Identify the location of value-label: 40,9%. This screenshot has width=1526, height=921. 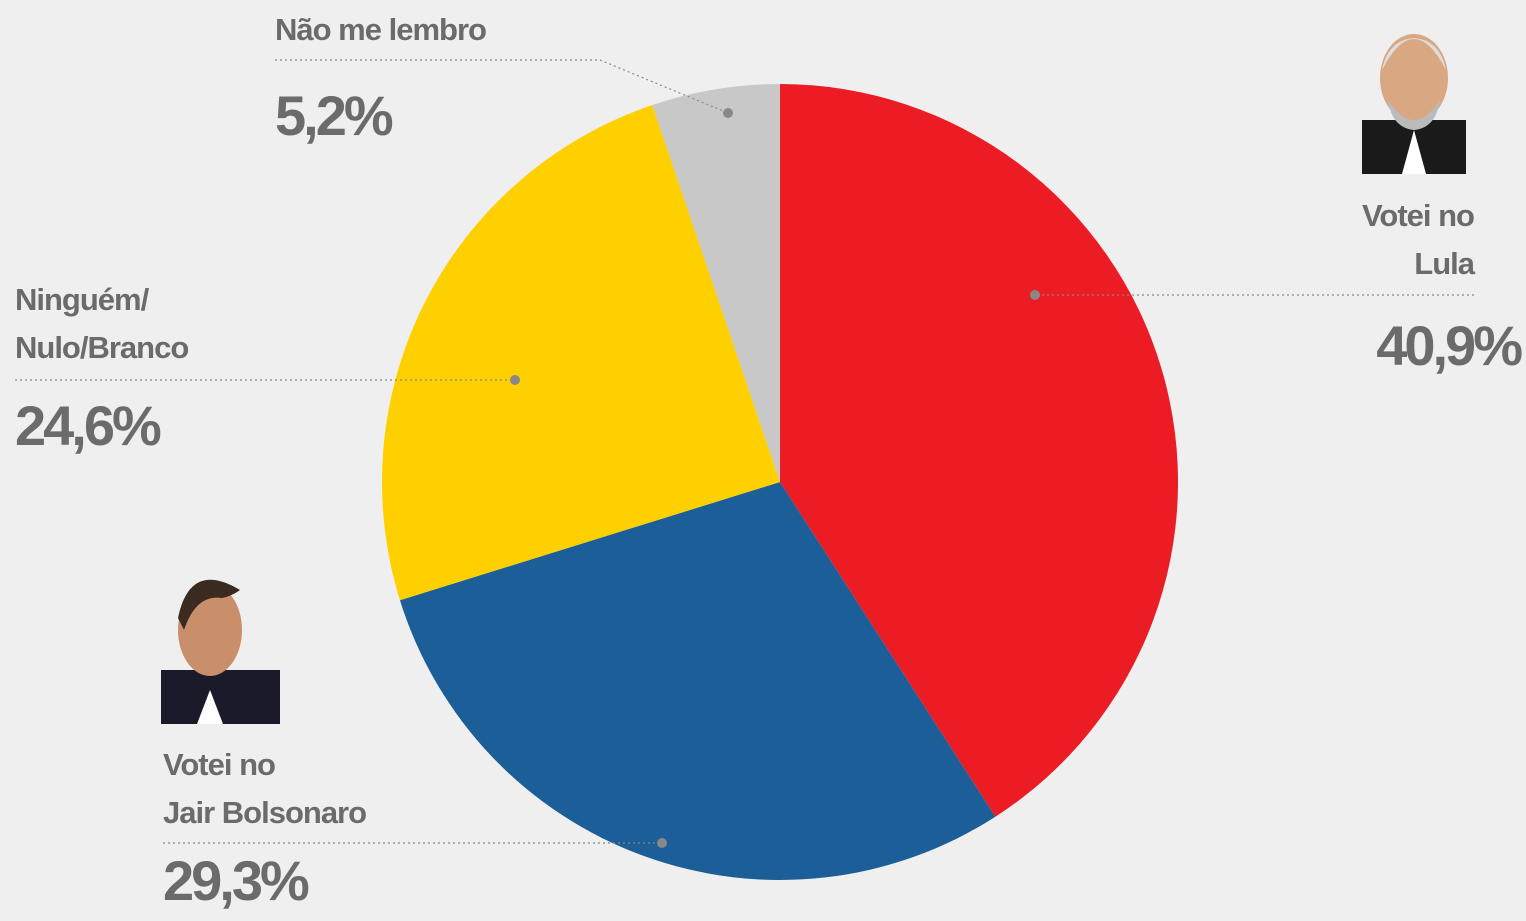
(1449, 345).